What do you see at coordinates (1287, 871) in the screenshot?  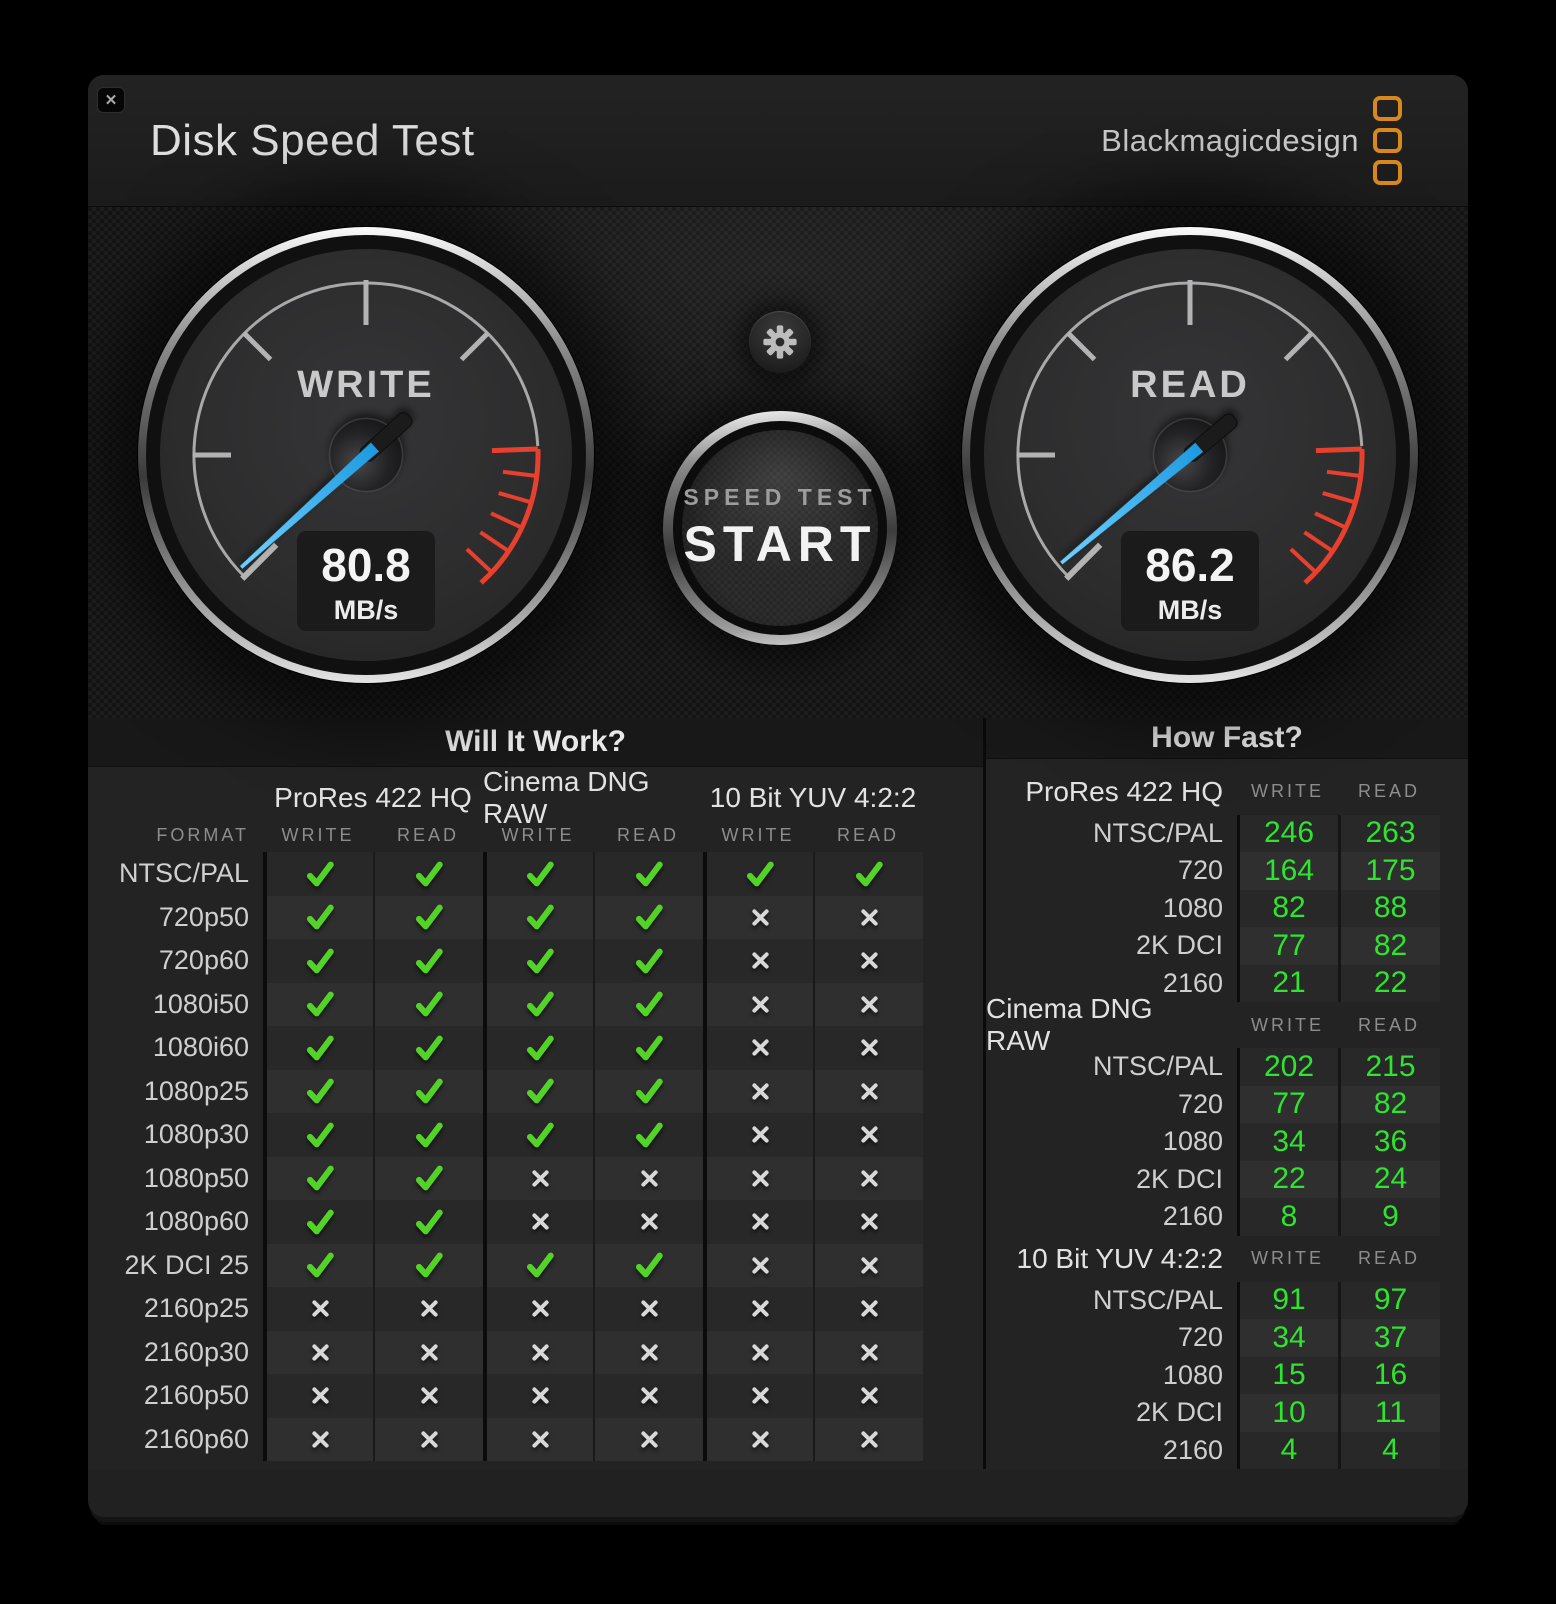 I see `write-speed-cell: 164` at bounding box center [1287, 871].